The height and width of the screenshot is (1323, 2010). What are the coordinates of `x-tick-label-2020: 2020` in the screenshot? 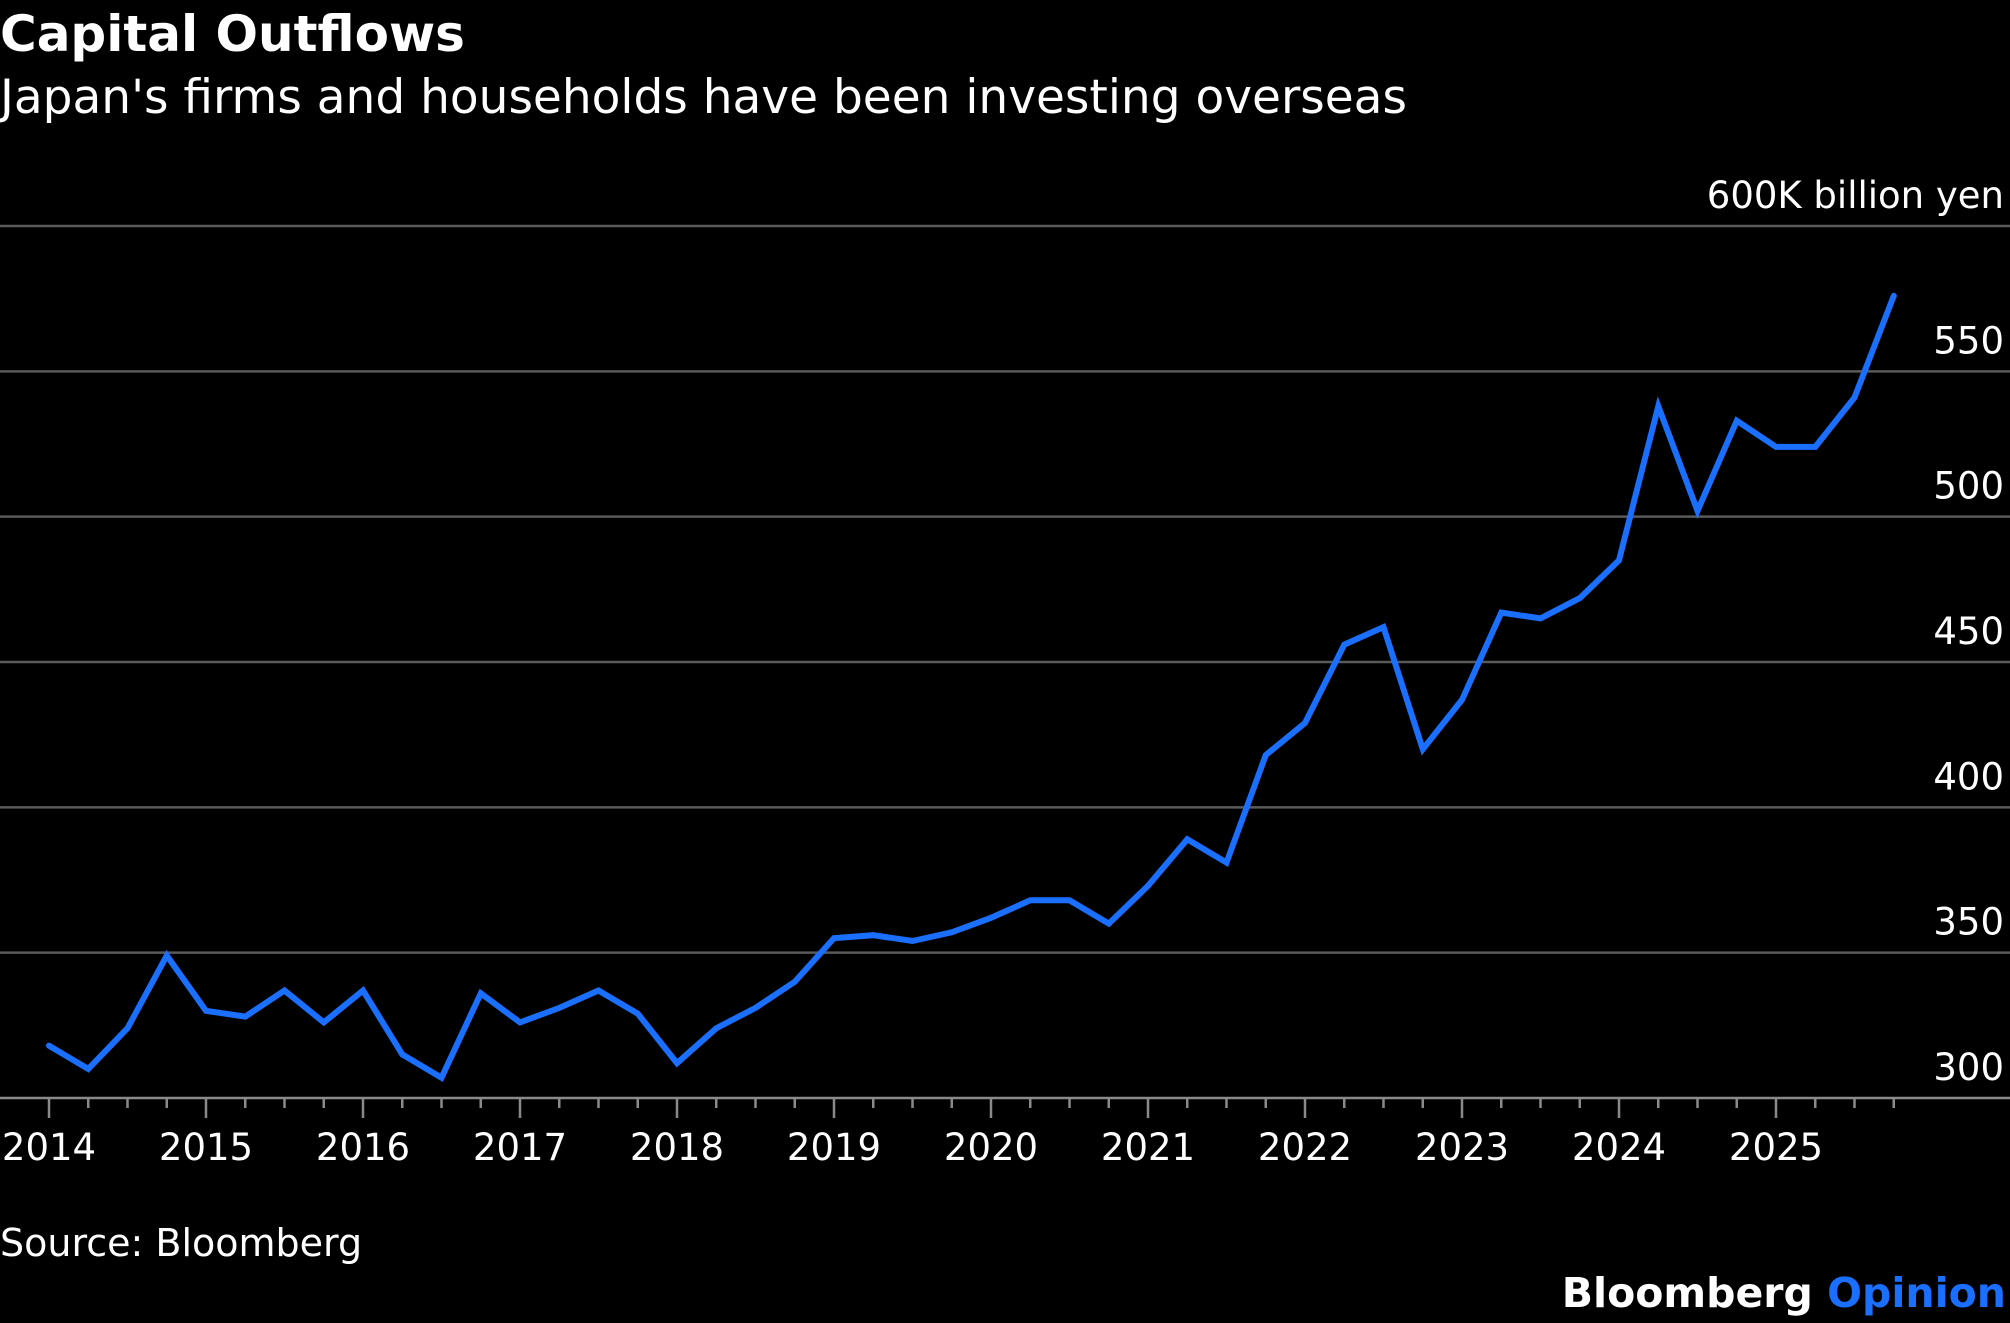 It's located at (991, 1147).